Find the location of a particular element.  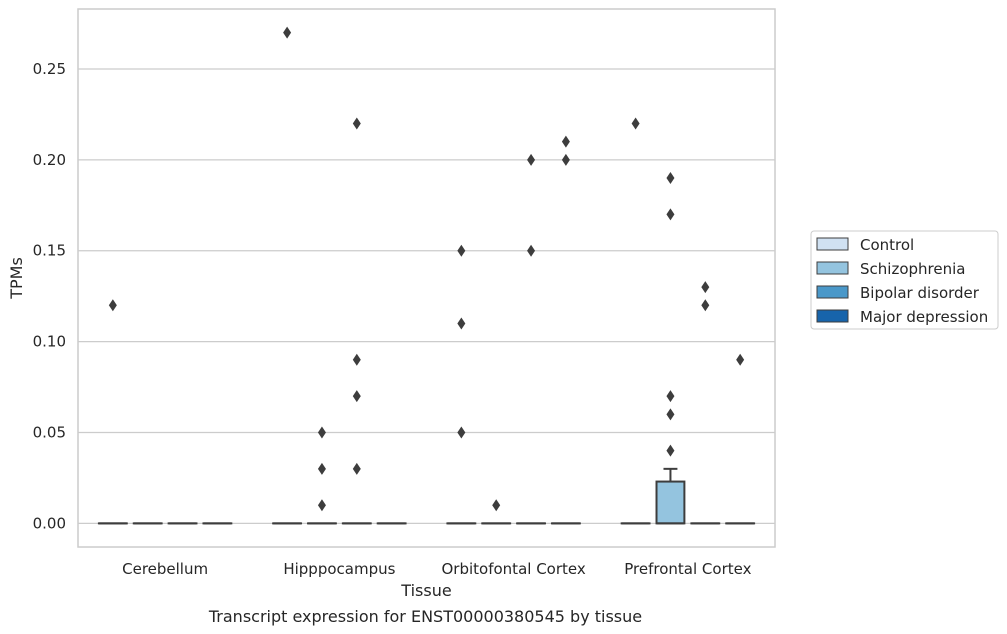

legend-frame is located at coordinates (904, 280).